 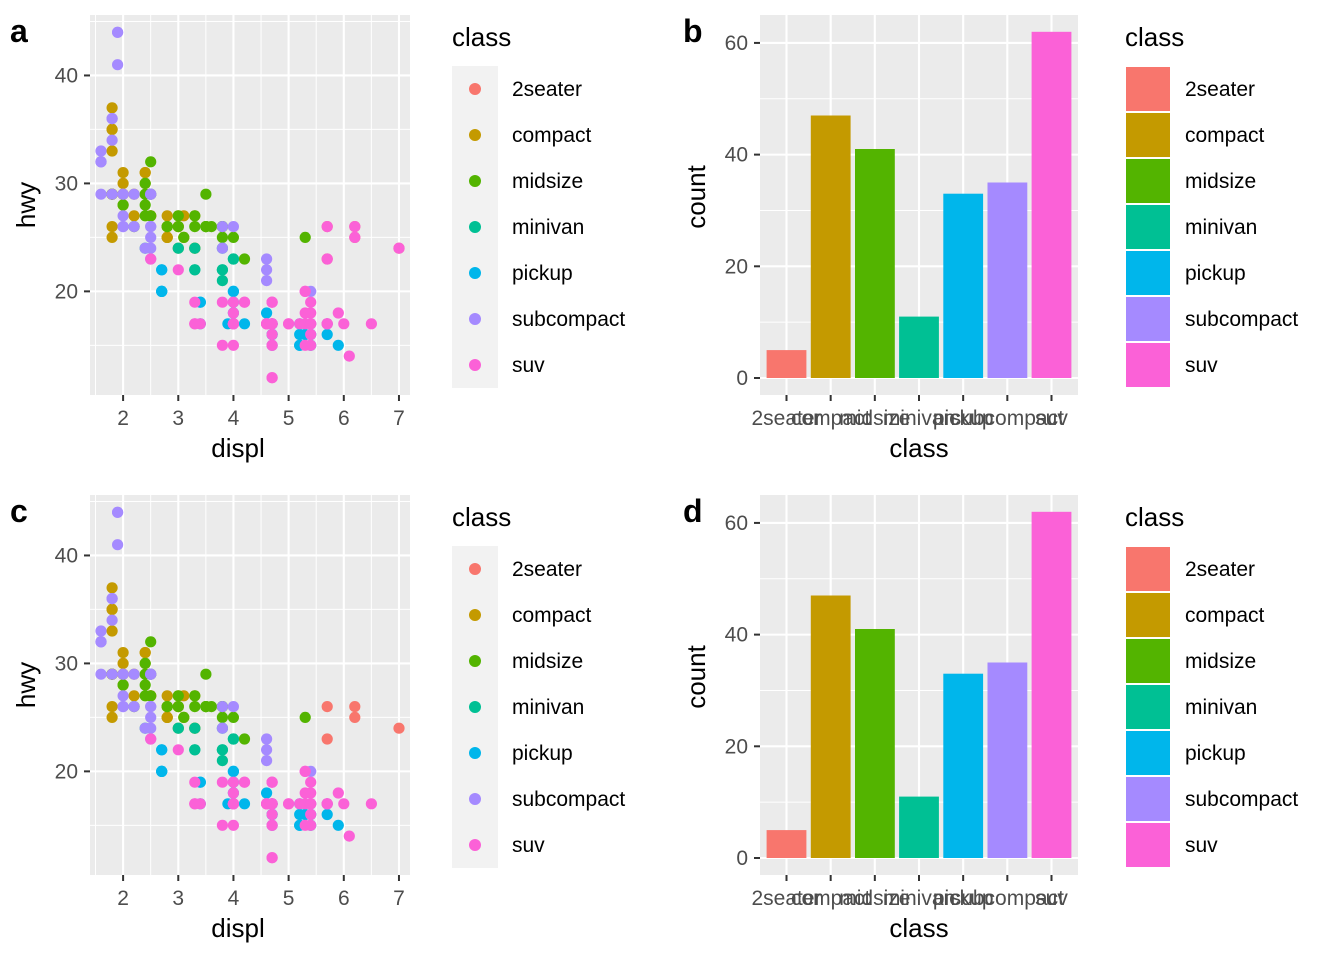 What do you see at coordinates (1191, 707) in the screenshot?
I see `legend-item-minivan: minivan` at bounding box center [1191, 707].